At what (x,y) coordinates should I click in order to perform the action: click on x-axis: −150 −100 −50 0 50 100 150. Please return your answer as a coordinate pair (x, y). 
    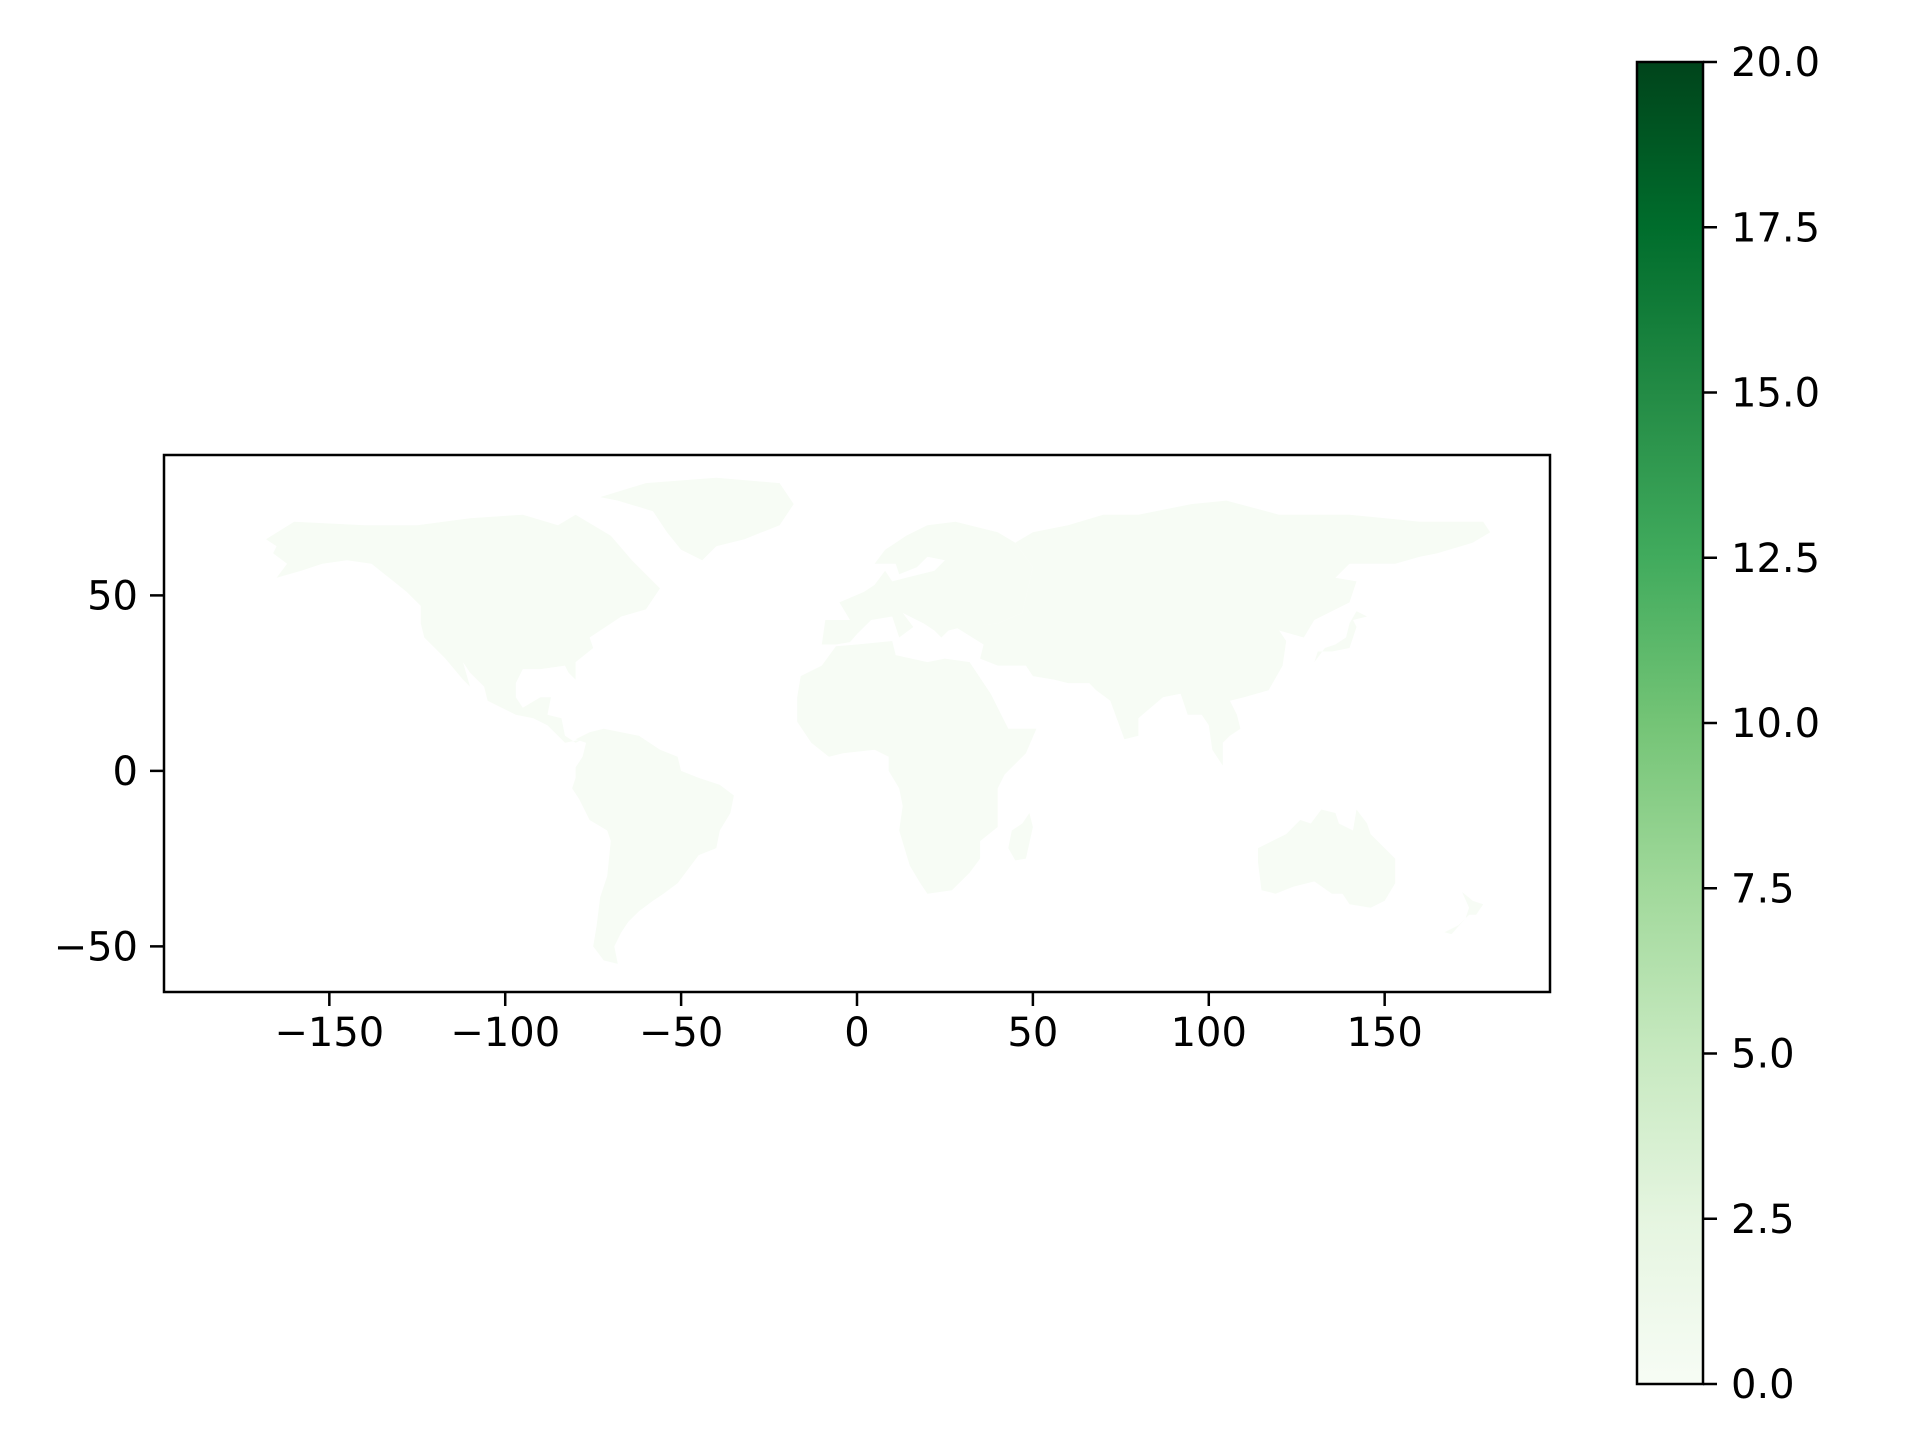
    Looking at the image, I should click on (848, 1024).